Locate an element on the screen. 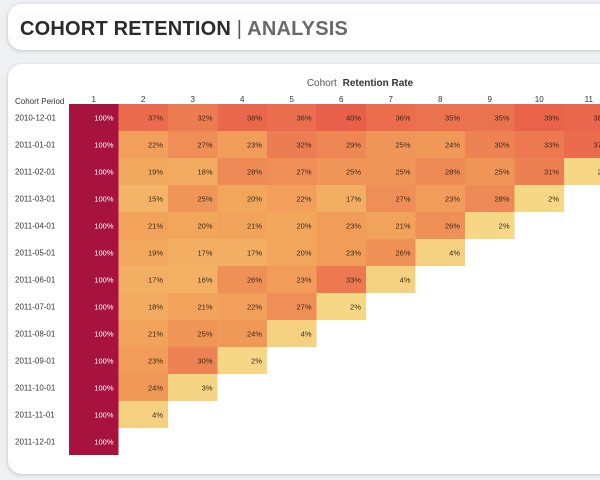 The width and height of the screenshot is (600, 480). row-label: 2011-05-01 is located at coordinates (35, 253).